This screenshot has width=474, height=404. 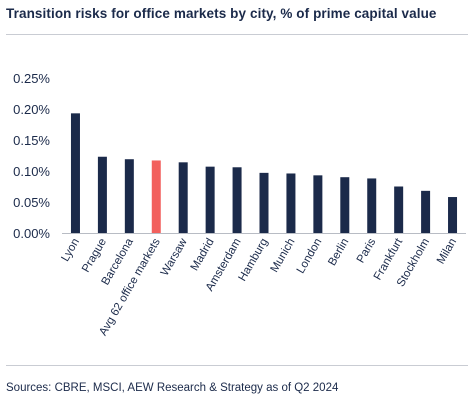 I want to click on source-divider, so click(x=237, y=365).